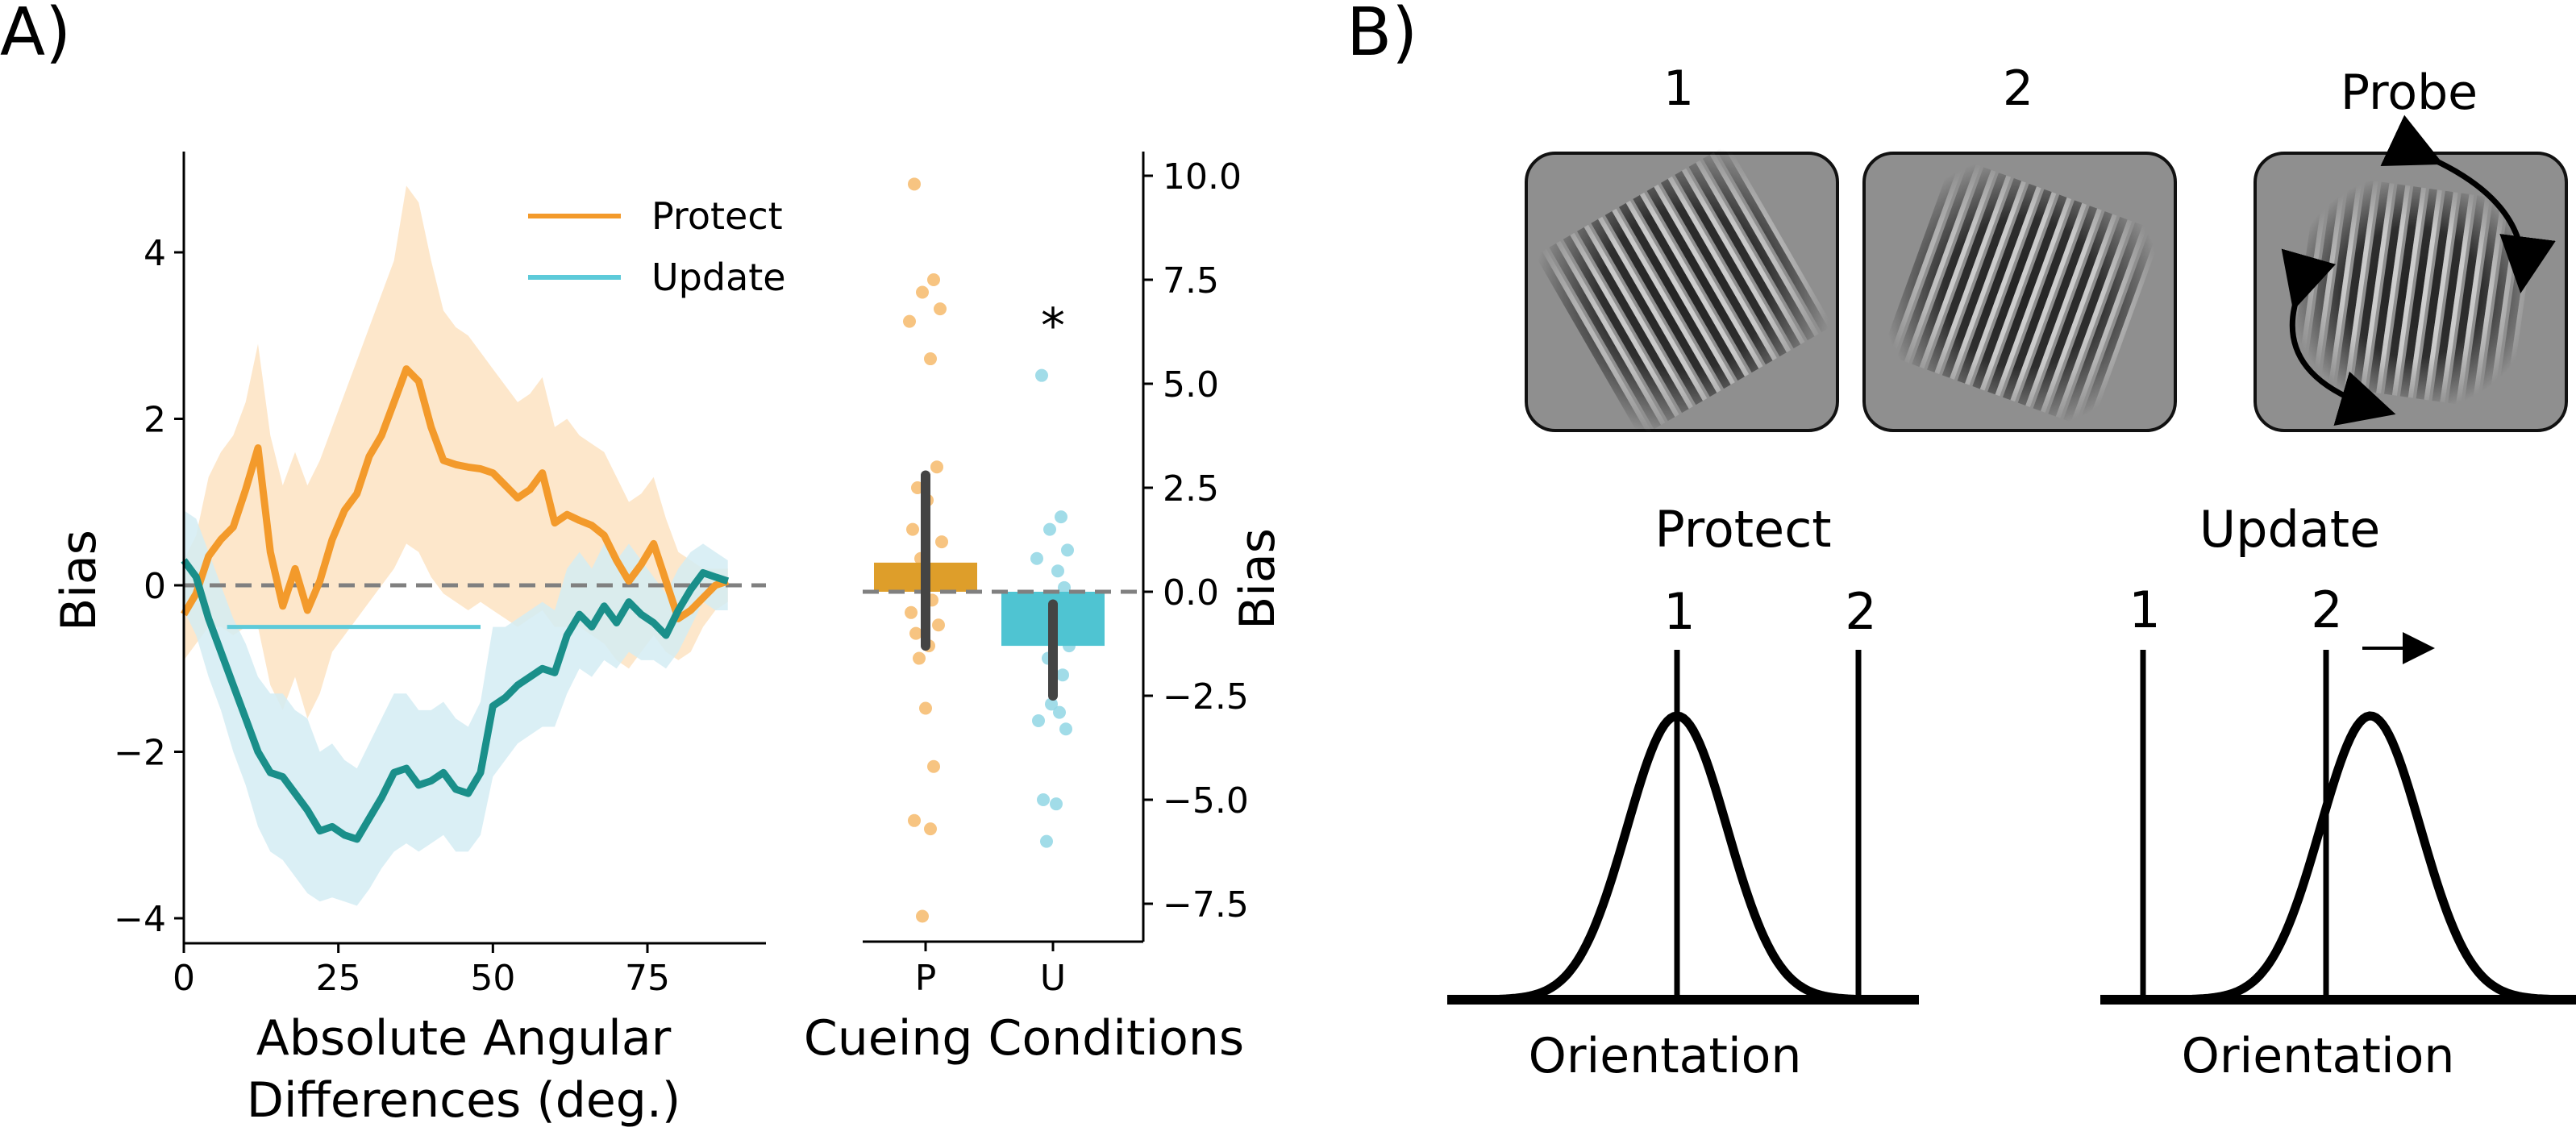 The width and height of the screenshot is (2576, 1144). Describe the element at coordinates (1053, 978) in the screenshot. I see `category-label-u: U` at that location.